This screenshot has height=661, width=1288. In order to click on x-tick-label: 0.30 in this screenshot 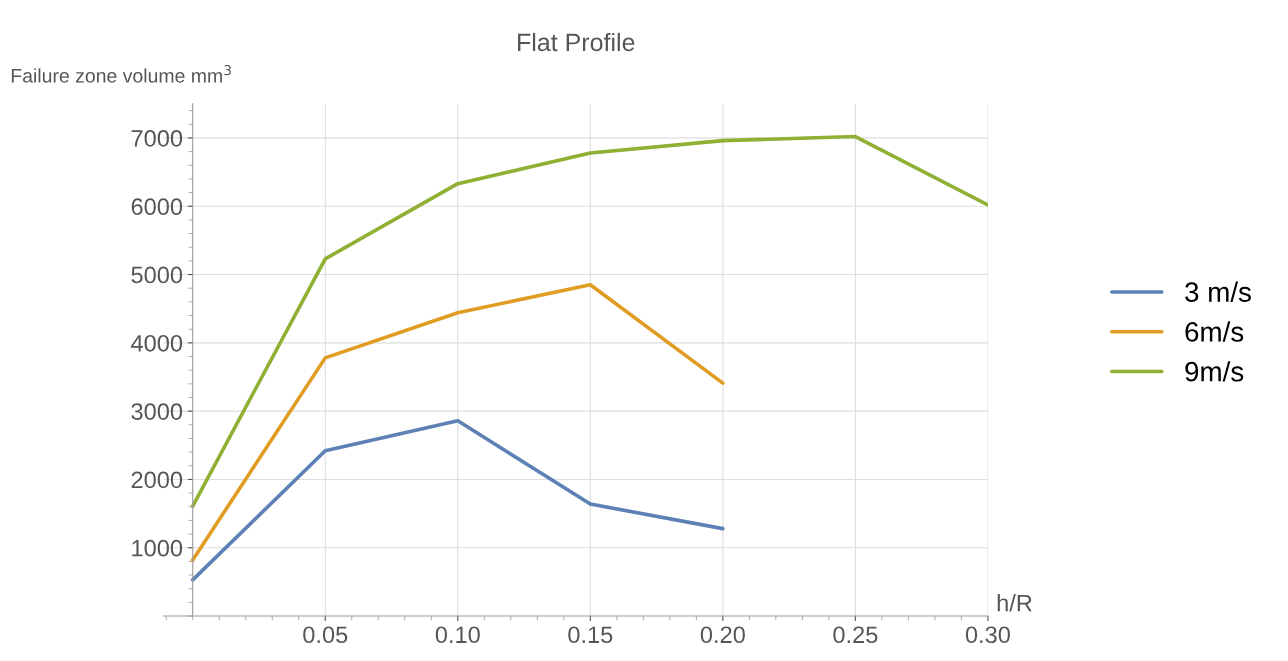, I will do `click(987, 635)`.